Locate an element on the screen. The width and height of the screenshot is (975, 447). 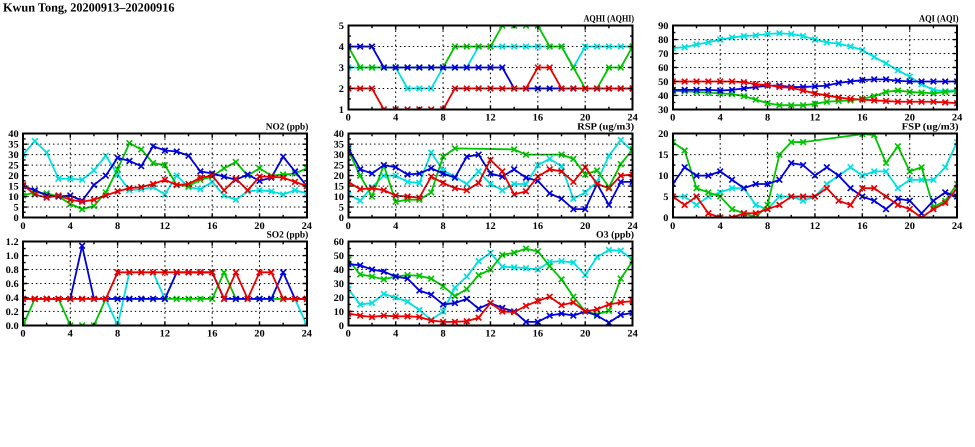
svg-text: 1.0 is located at coordinates (12, 256).